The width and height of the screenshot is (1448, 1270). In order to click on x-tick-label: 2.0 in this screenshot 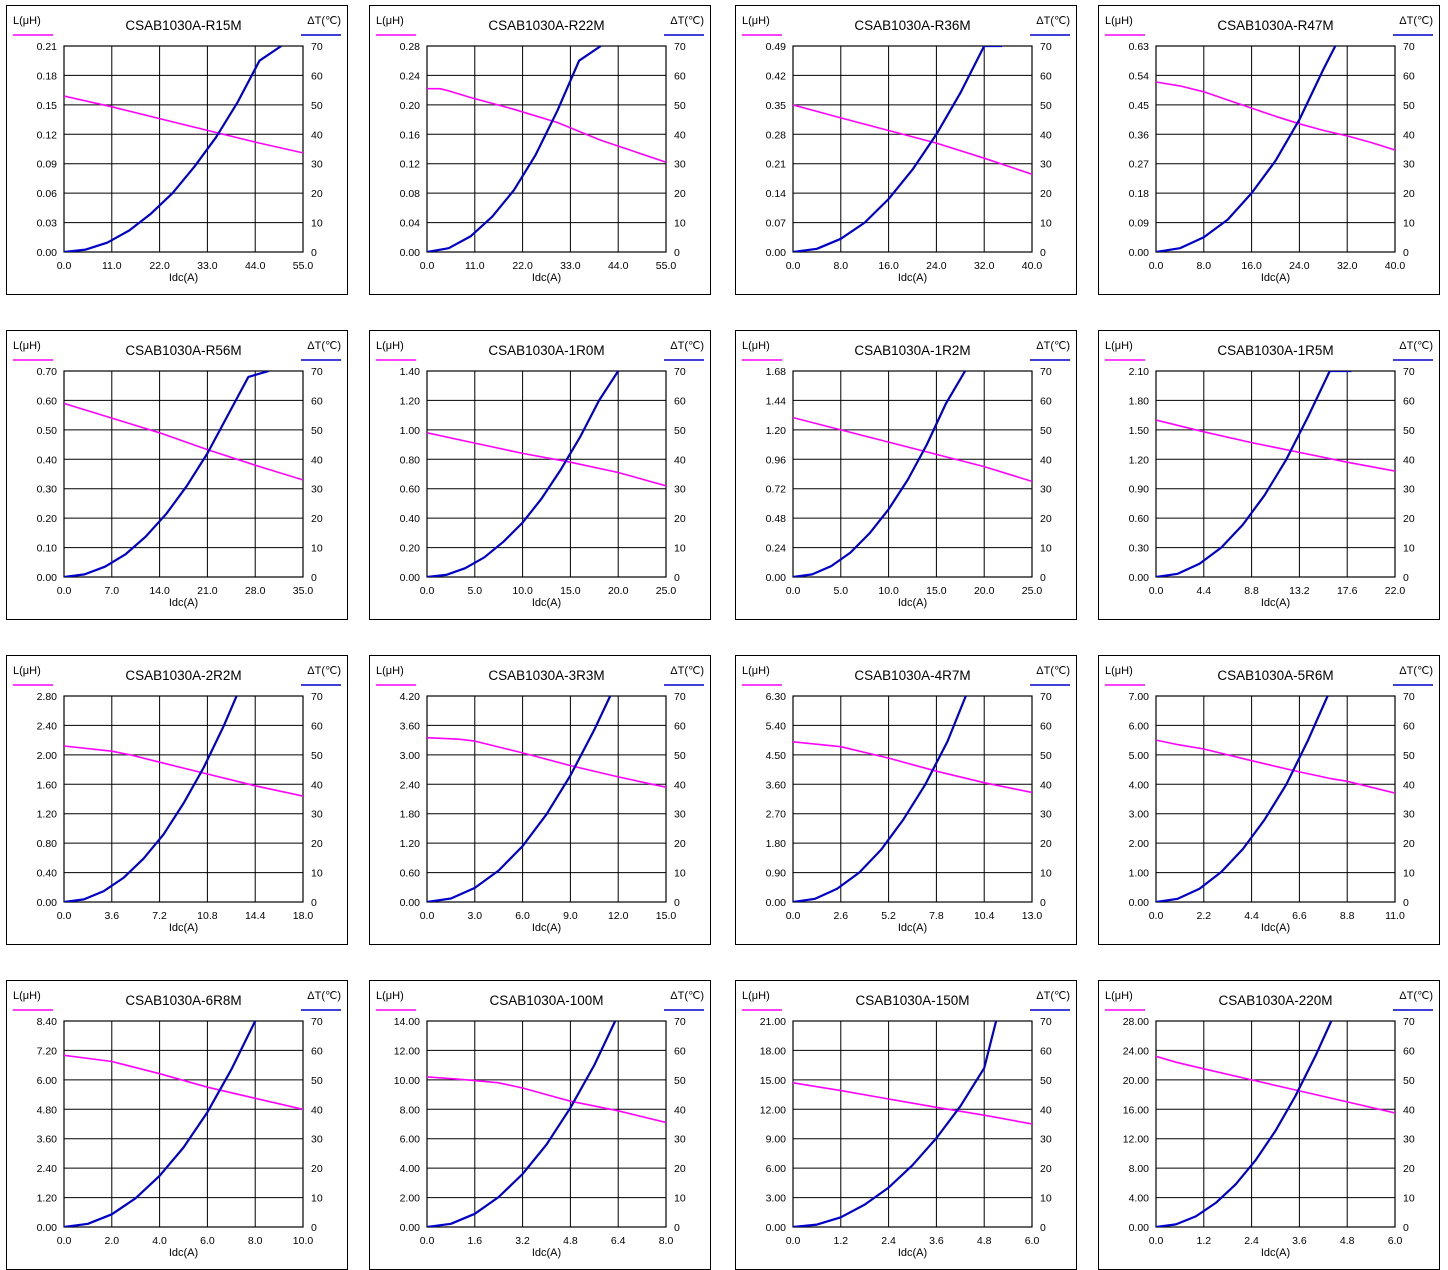, I will do `click(111, 1241)`.